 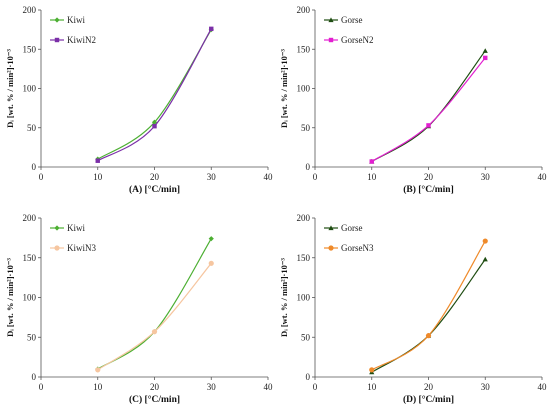 What do you see at coordinates (154, 316) in the screenshot?
I see `series-line-KiwiN3` at bounding box center [154, 316].